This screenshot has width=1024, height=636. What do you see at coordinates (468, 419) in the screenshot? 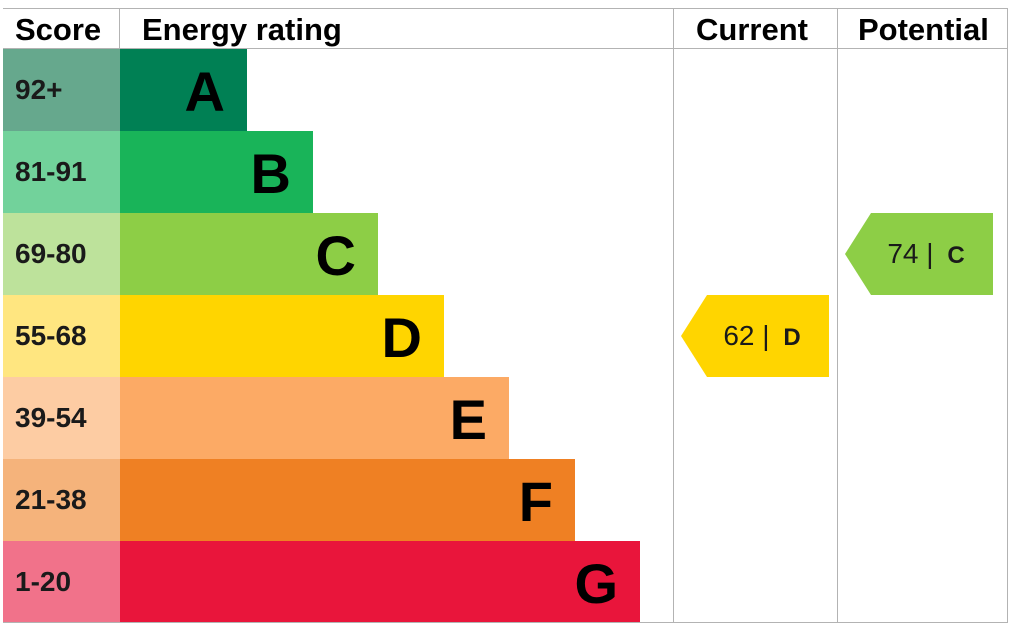
I see `rating-letter: E` at bounding box center [468, 419].